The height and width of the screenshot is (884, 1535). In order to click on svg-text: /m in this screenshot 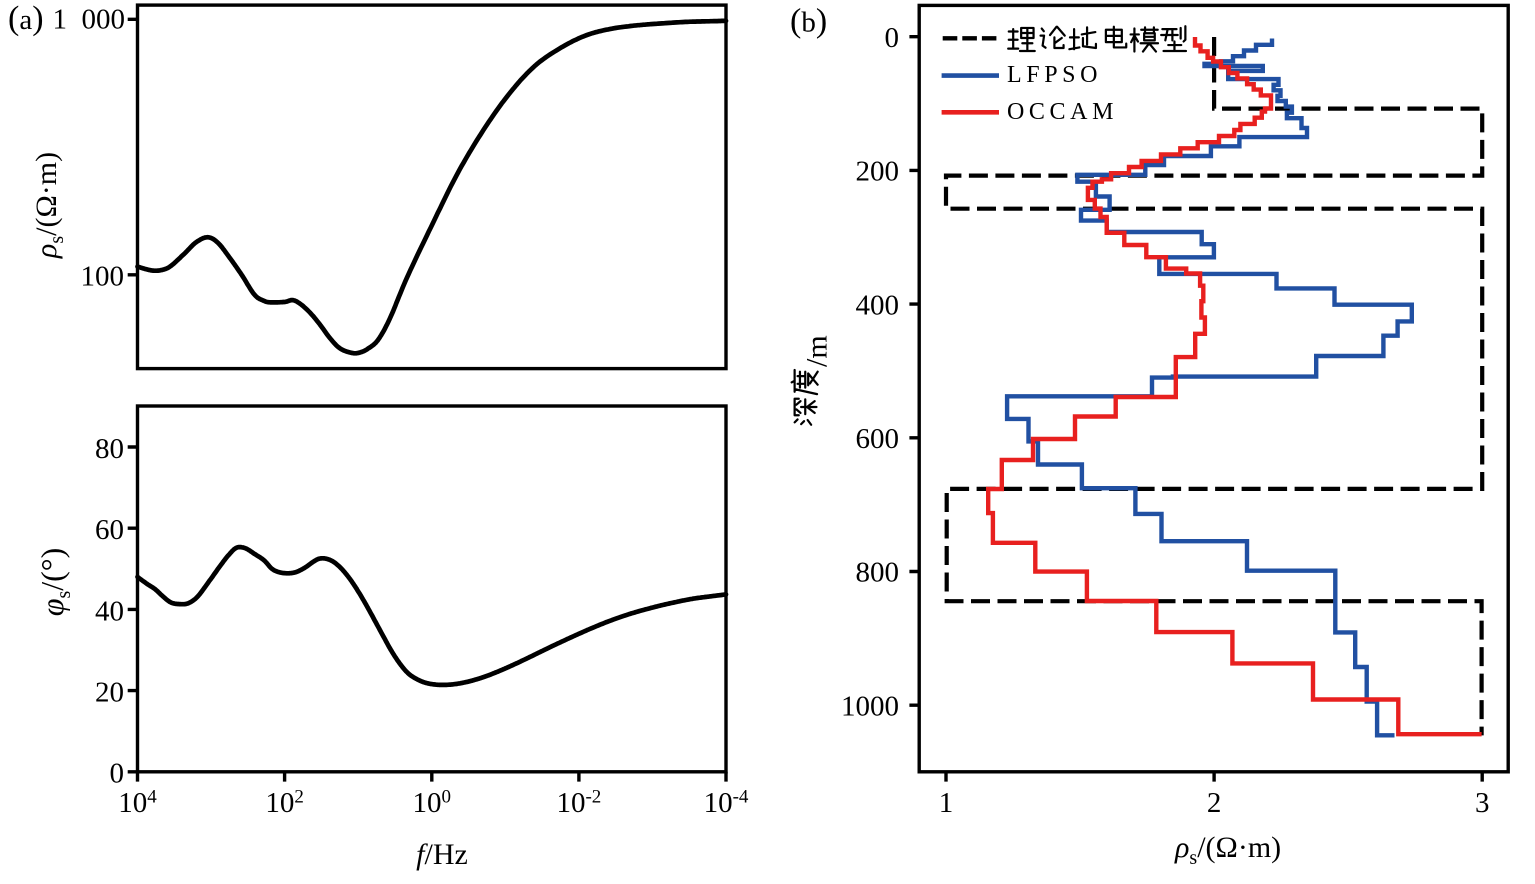, I will do `click(817, 351)`.